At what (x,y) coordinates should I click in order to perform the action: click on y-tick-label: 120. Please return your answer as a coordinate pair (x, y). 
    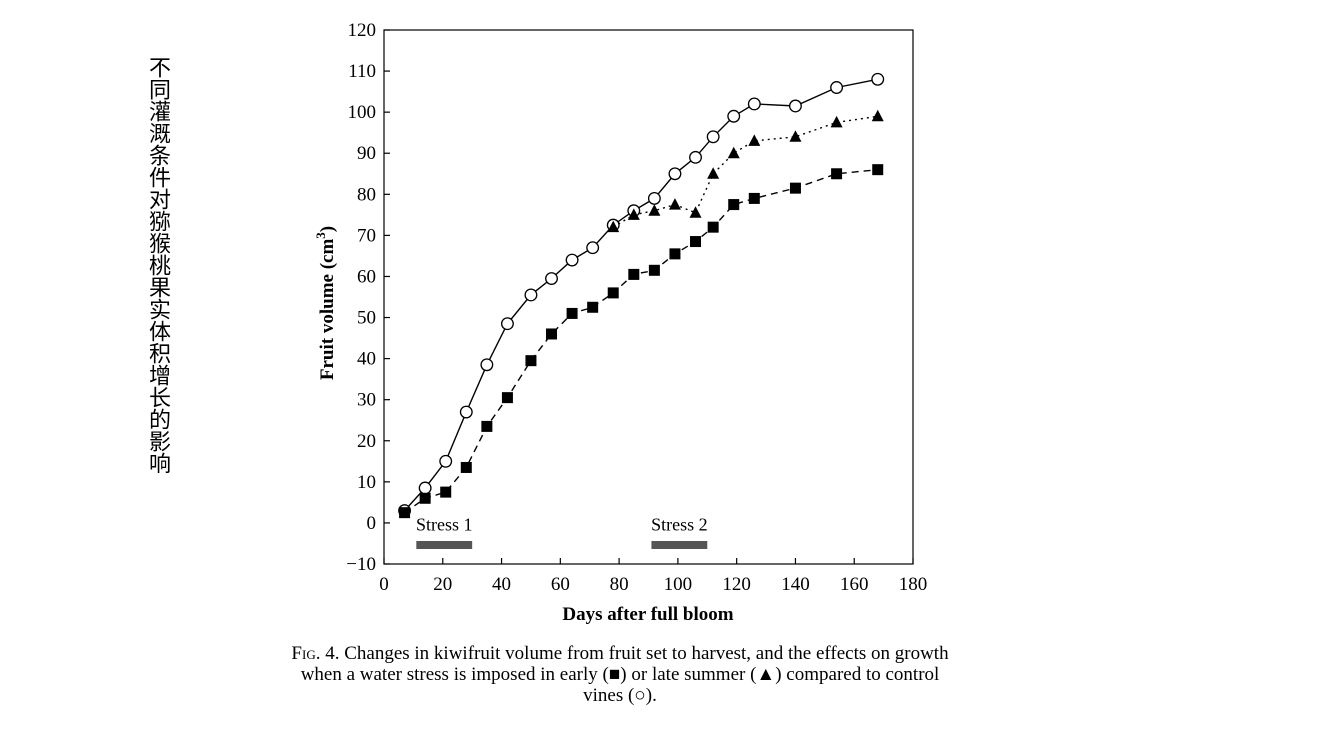
    Looking at the image, I should click on (362, 30).